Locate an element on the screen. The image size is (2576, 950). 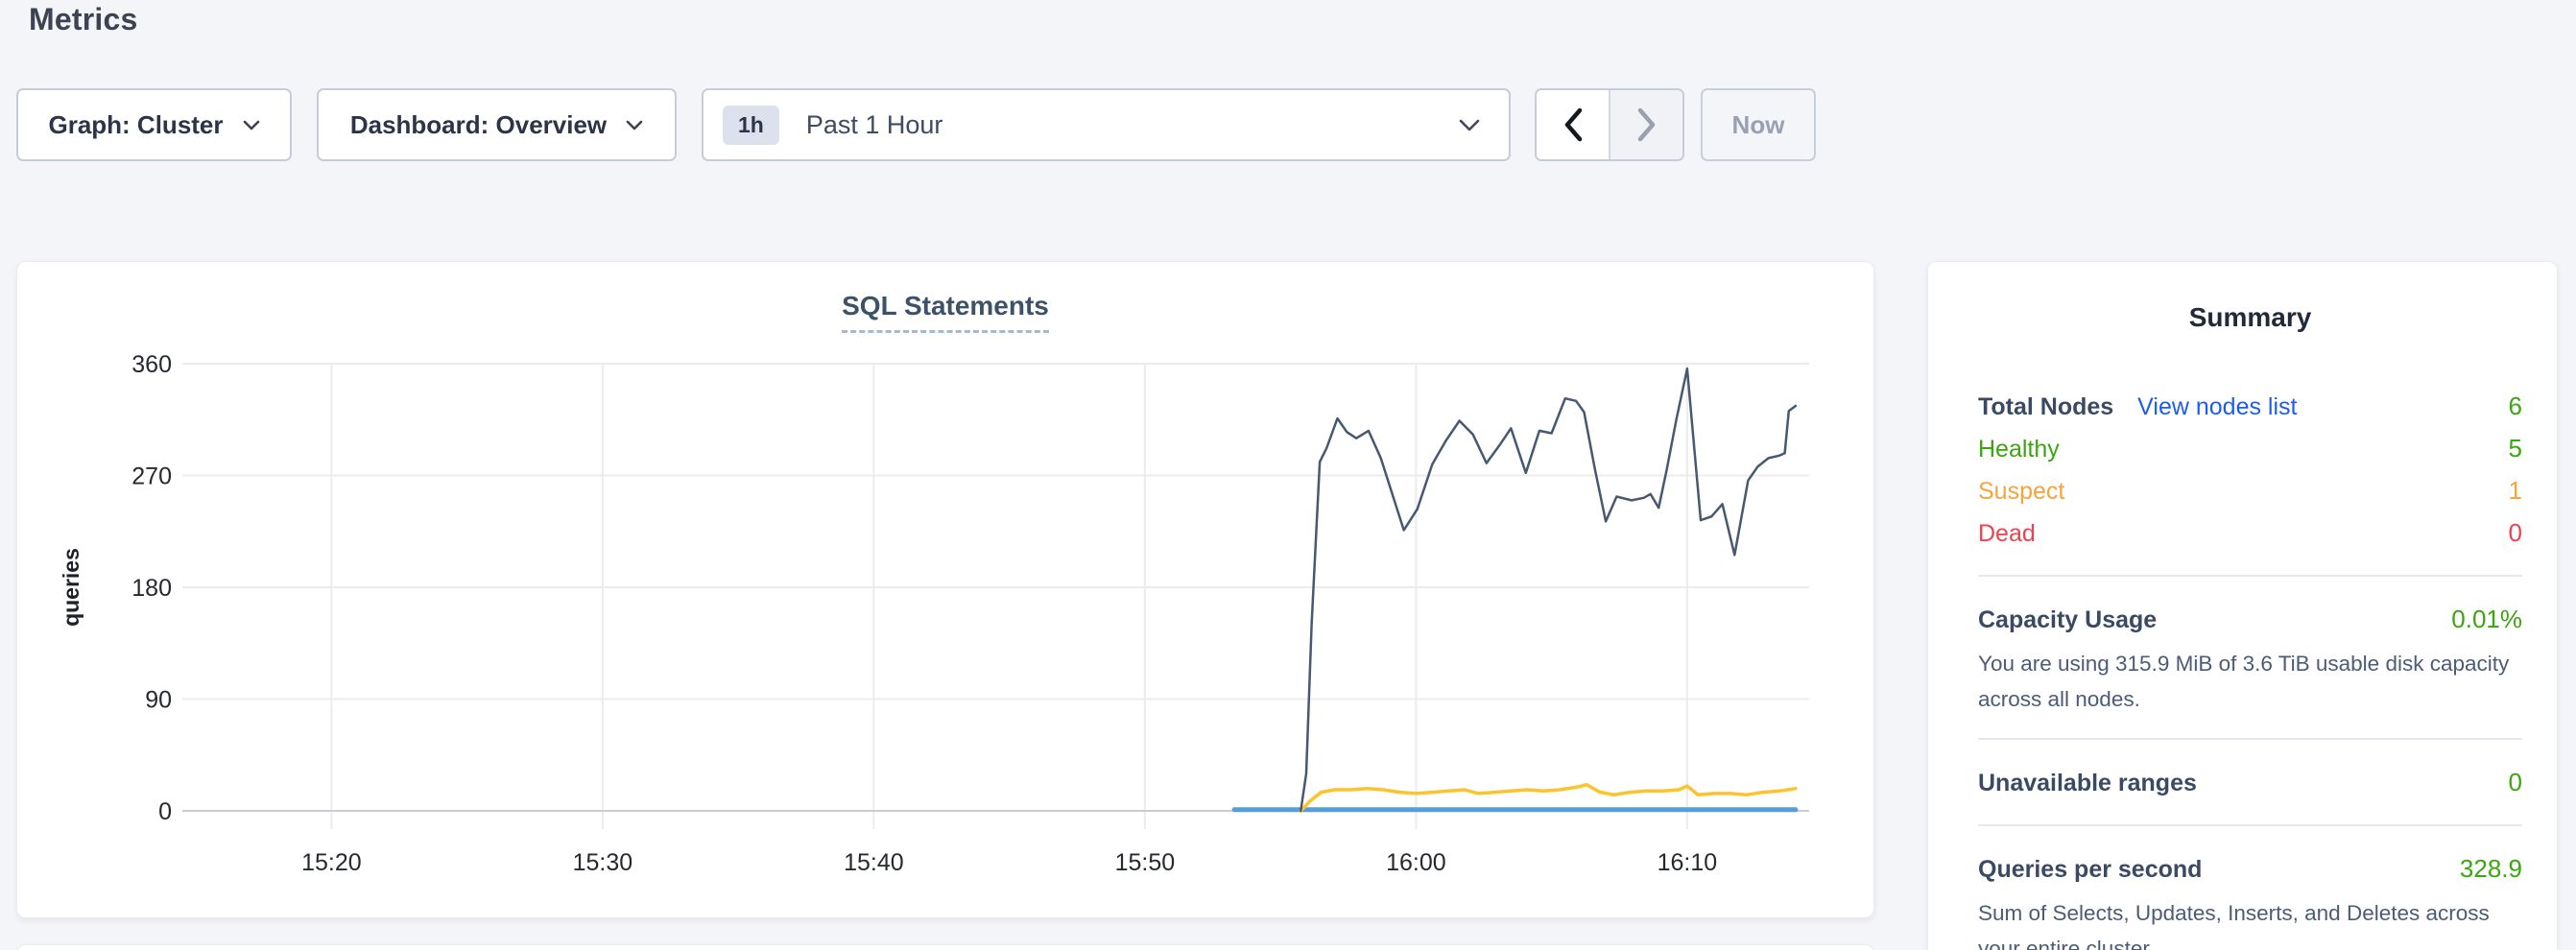
total-nodes-label-group: Total Nodes View nodes list is located at coordinates (2137, 407).